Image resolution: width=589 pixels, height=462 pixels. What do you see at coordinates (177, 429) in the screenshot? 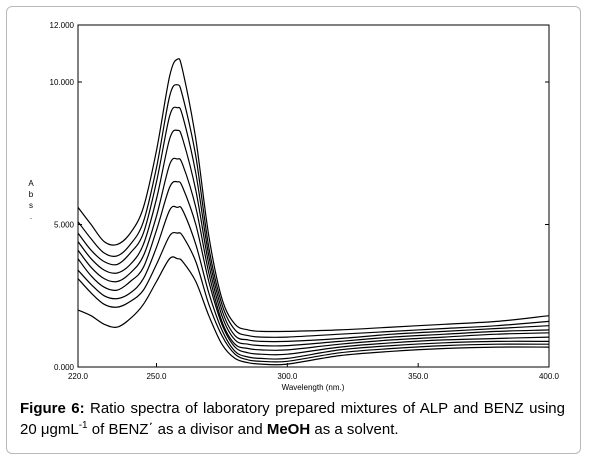
I see `caption-text-2: of BENZ΄ as a divisor and` at bounding box center [177, 429].